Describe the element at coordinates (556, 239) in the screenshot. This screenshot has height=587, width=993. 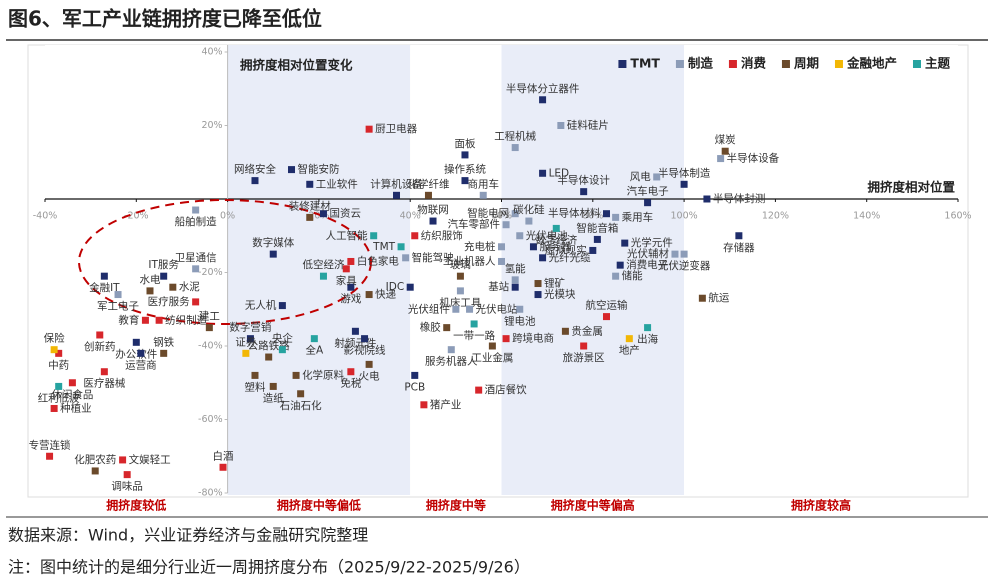
I see `point-label: 数字经济` at that location.